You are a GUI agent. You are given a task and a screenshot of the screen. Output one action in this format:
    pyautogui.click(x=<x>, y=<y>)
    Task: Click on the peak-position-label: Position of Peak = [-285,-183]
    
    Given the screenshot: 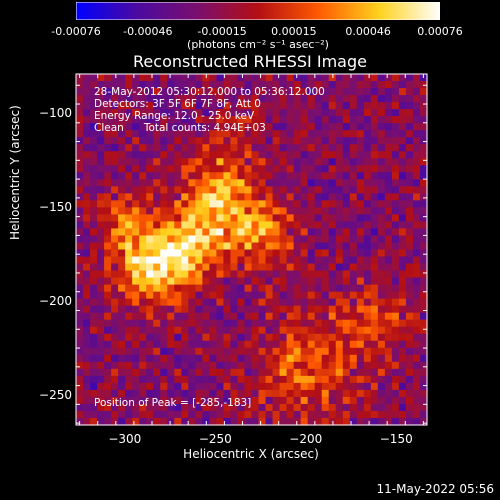 What is the action you would take?
    pyautogui.click(x=173, y=403)
    